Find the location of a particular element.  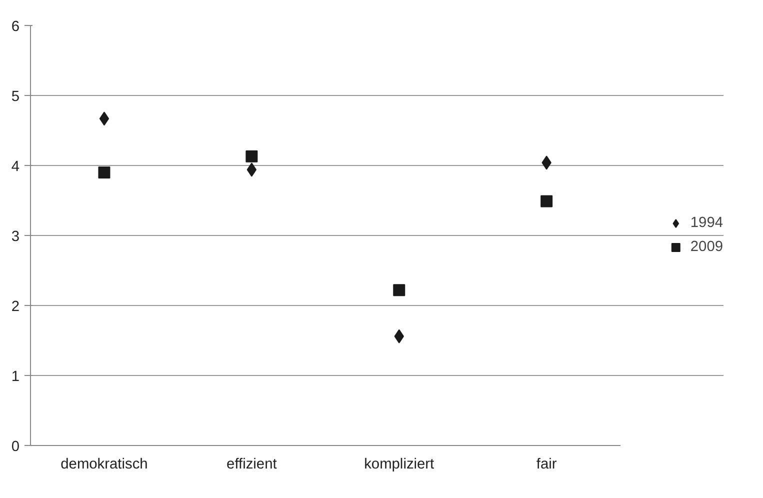

x-tick-label: kompliziert is located at coordinates (399, 464).